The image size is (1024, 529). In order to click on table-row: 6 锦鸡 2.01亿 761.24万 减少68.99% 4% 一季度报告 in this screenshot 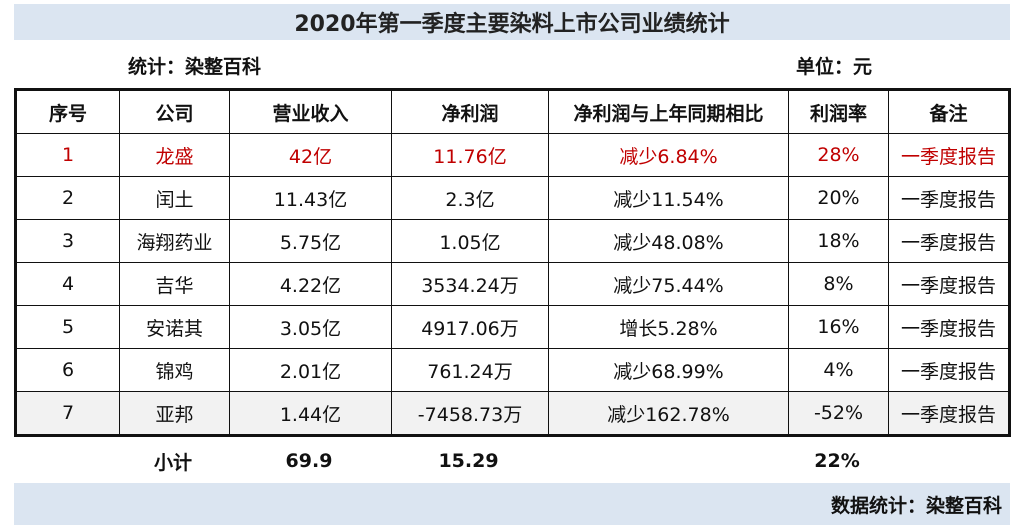, I will do `click(512, 370)`.